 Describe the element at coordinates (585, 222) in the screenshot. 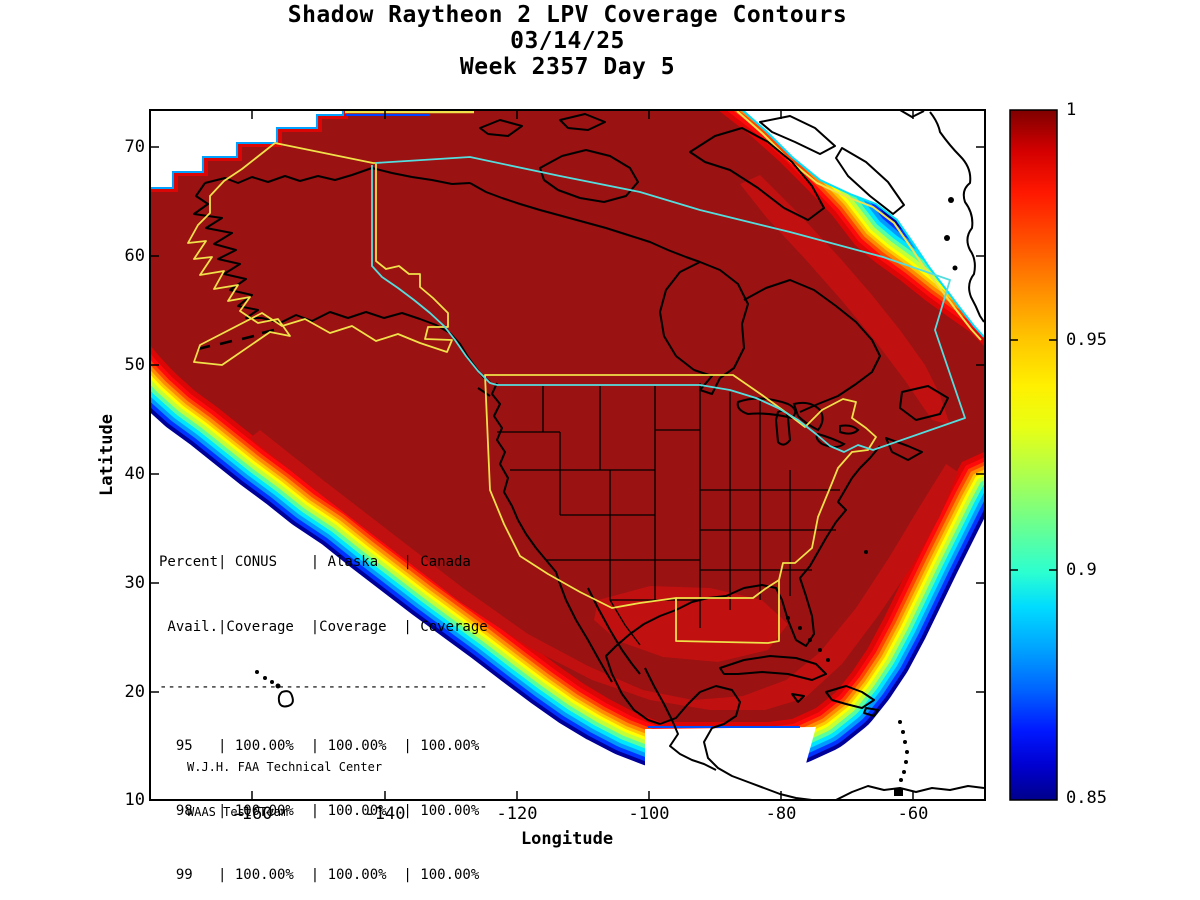

I see `arctic-mainland-coast` at that location.